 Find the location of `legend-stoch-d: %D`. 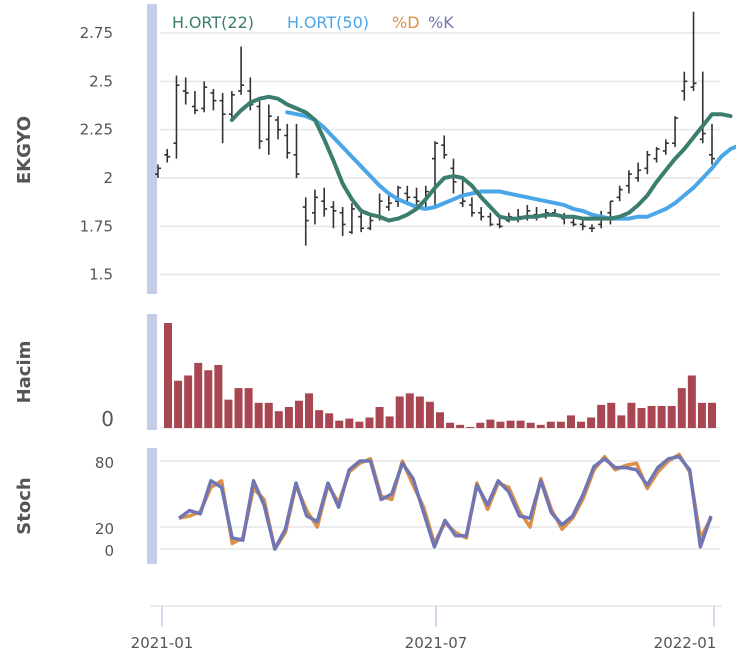

legend-stoch-d: %D is located at coordinates (406, 22).